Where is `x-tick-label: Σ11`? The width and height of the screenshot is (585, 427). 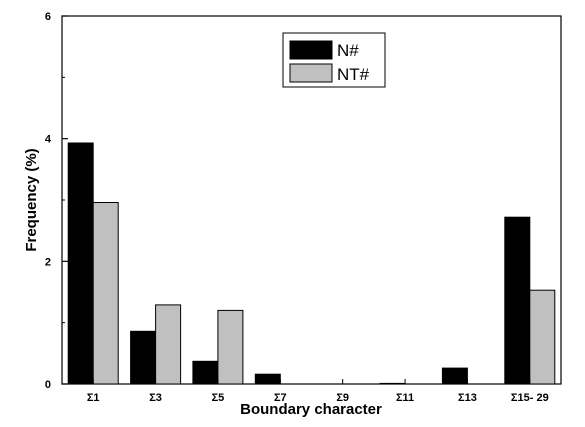 x-tick-label: Σ11 is located at coordinates (405, 398).